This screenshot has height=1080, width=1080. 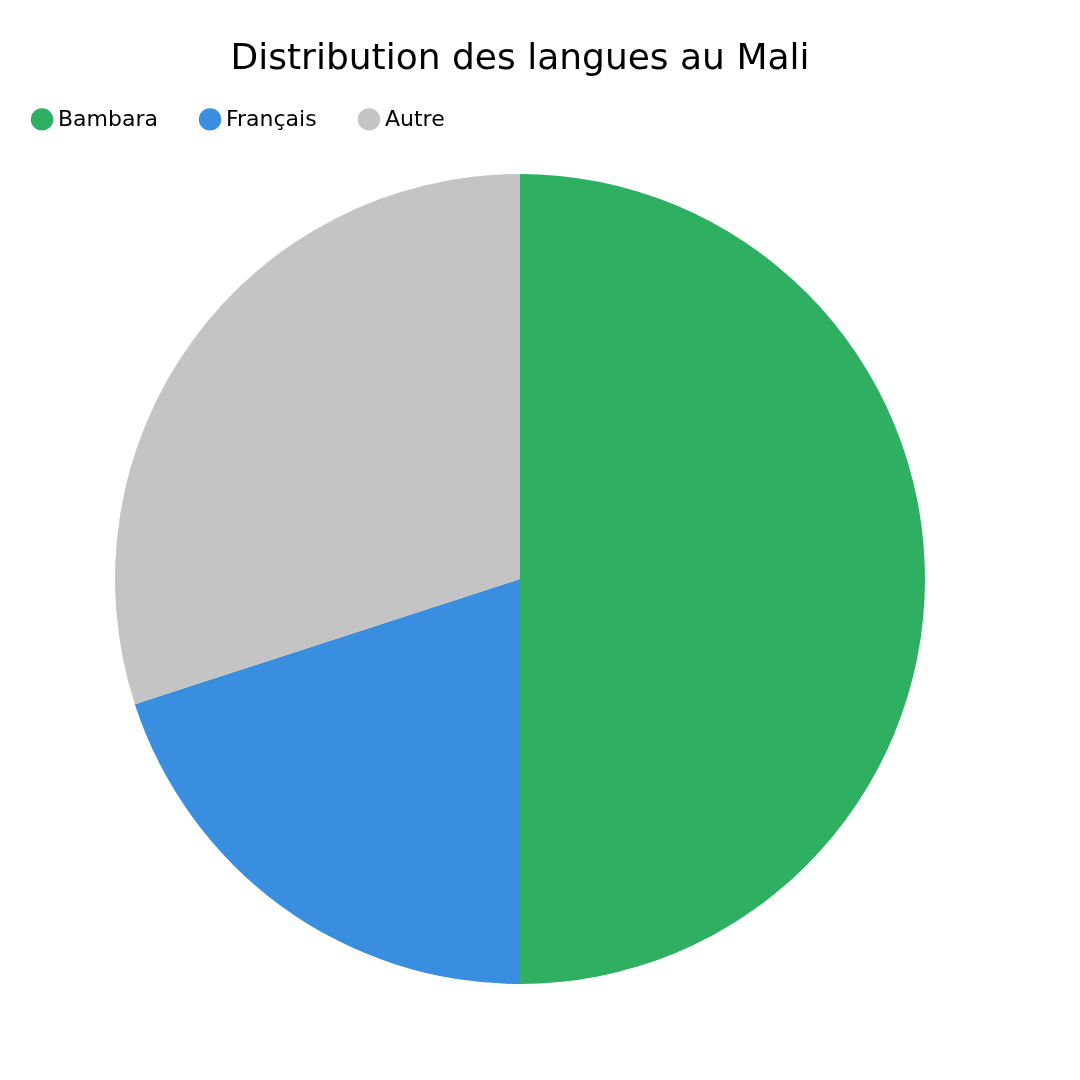 What do you see at coordinates (108, 119) in the screenshot?
I see `legend-label: Bambara` at bounding box center [108, 119].